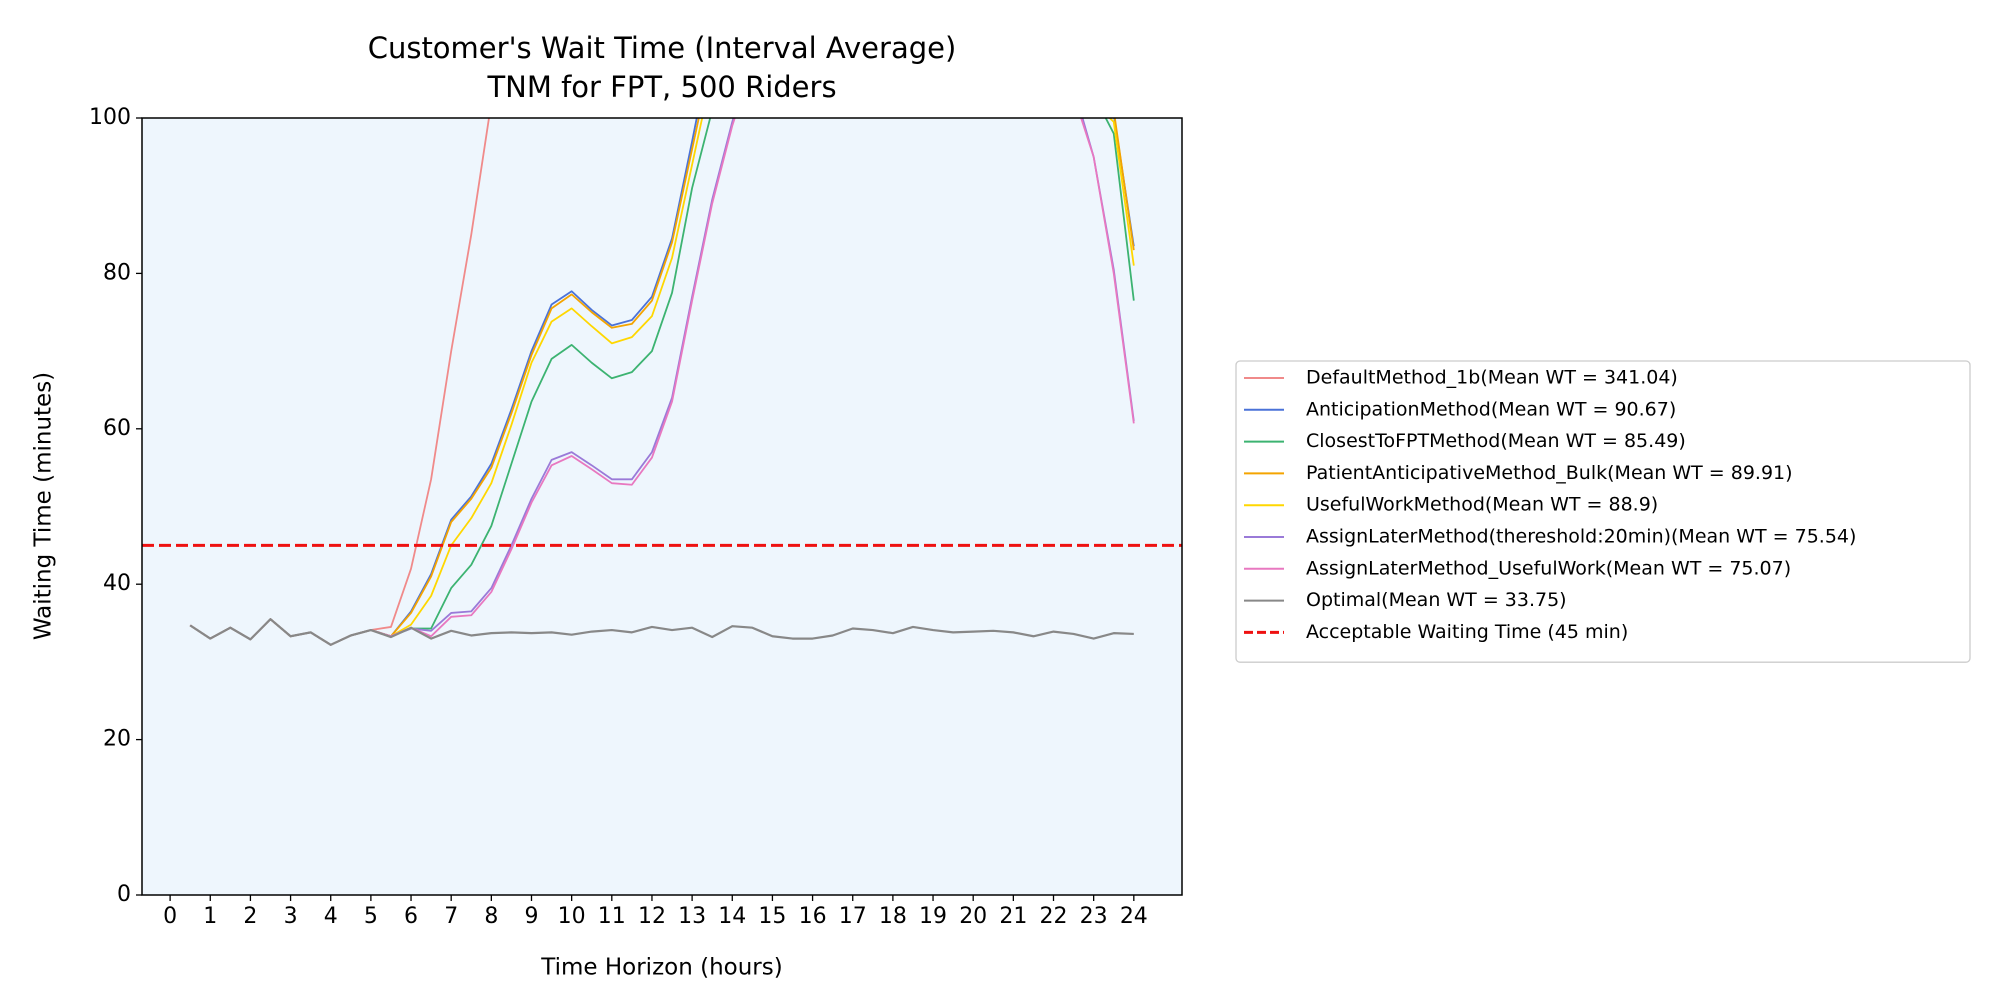 The height and width of the screenshot is (1000, 2000). What do you see at coordinates (371, 916) in the screenshot?
I see `x-tick-label: 5` at bounding box center [371, 916].